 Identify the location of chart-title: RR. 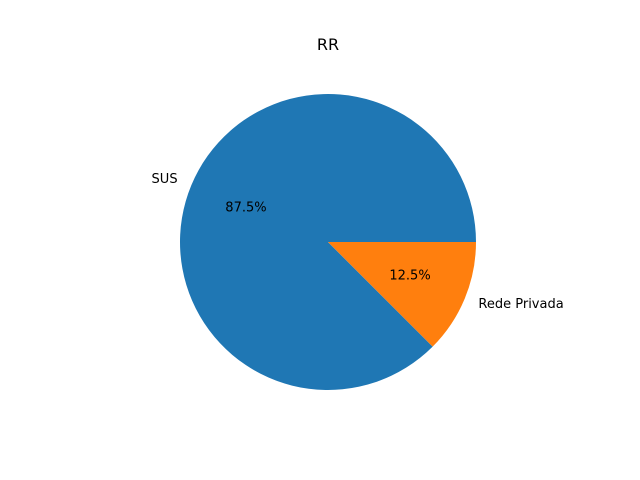
(328, 44).